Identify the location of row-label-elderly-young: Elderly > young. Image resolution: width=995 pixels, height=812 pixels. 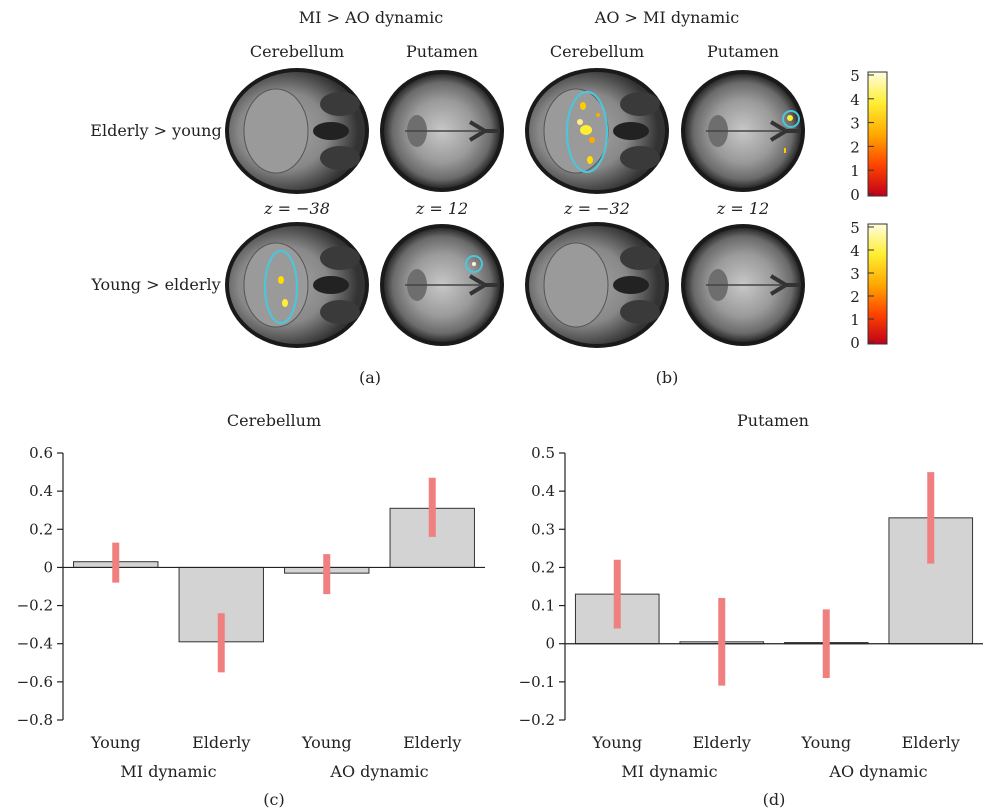
(155, 130).